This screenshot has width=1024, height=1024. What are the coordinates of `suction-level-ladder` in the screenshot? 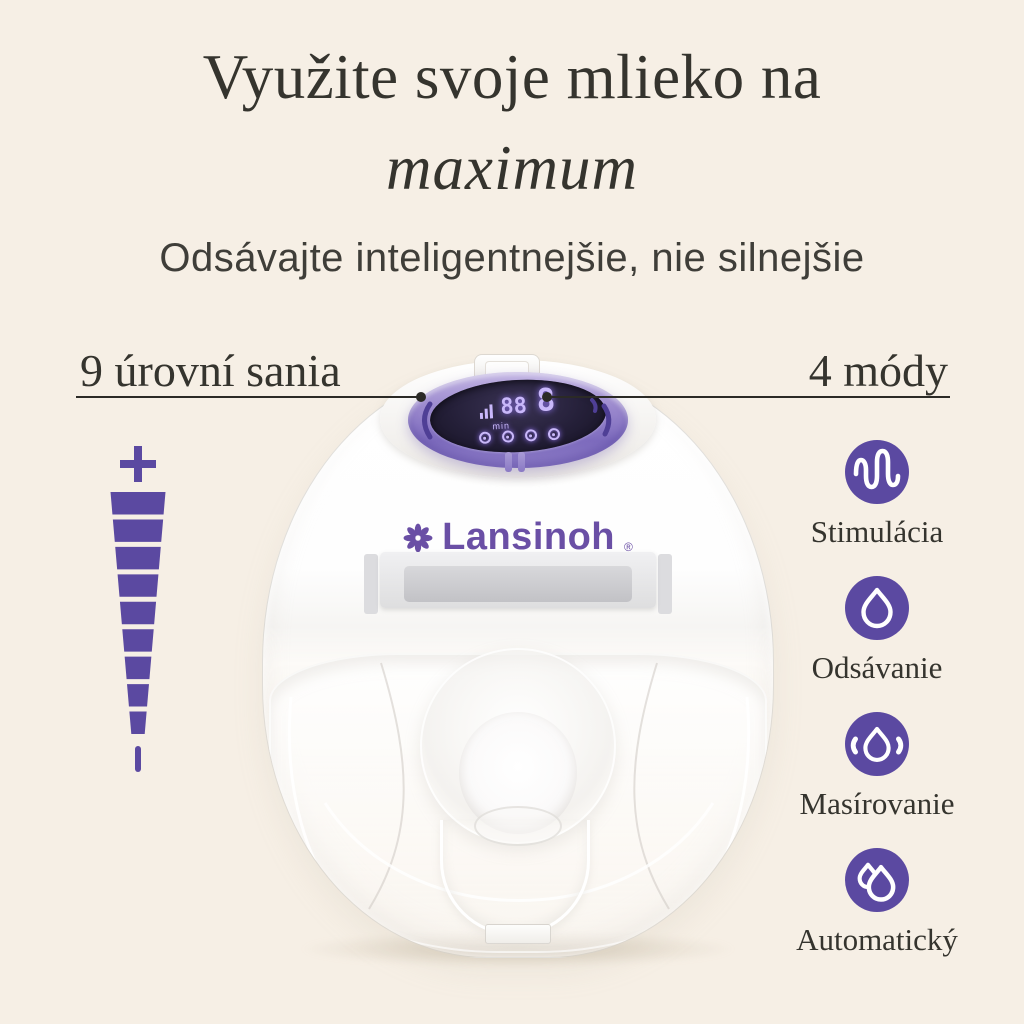 It's located at (138, 609).